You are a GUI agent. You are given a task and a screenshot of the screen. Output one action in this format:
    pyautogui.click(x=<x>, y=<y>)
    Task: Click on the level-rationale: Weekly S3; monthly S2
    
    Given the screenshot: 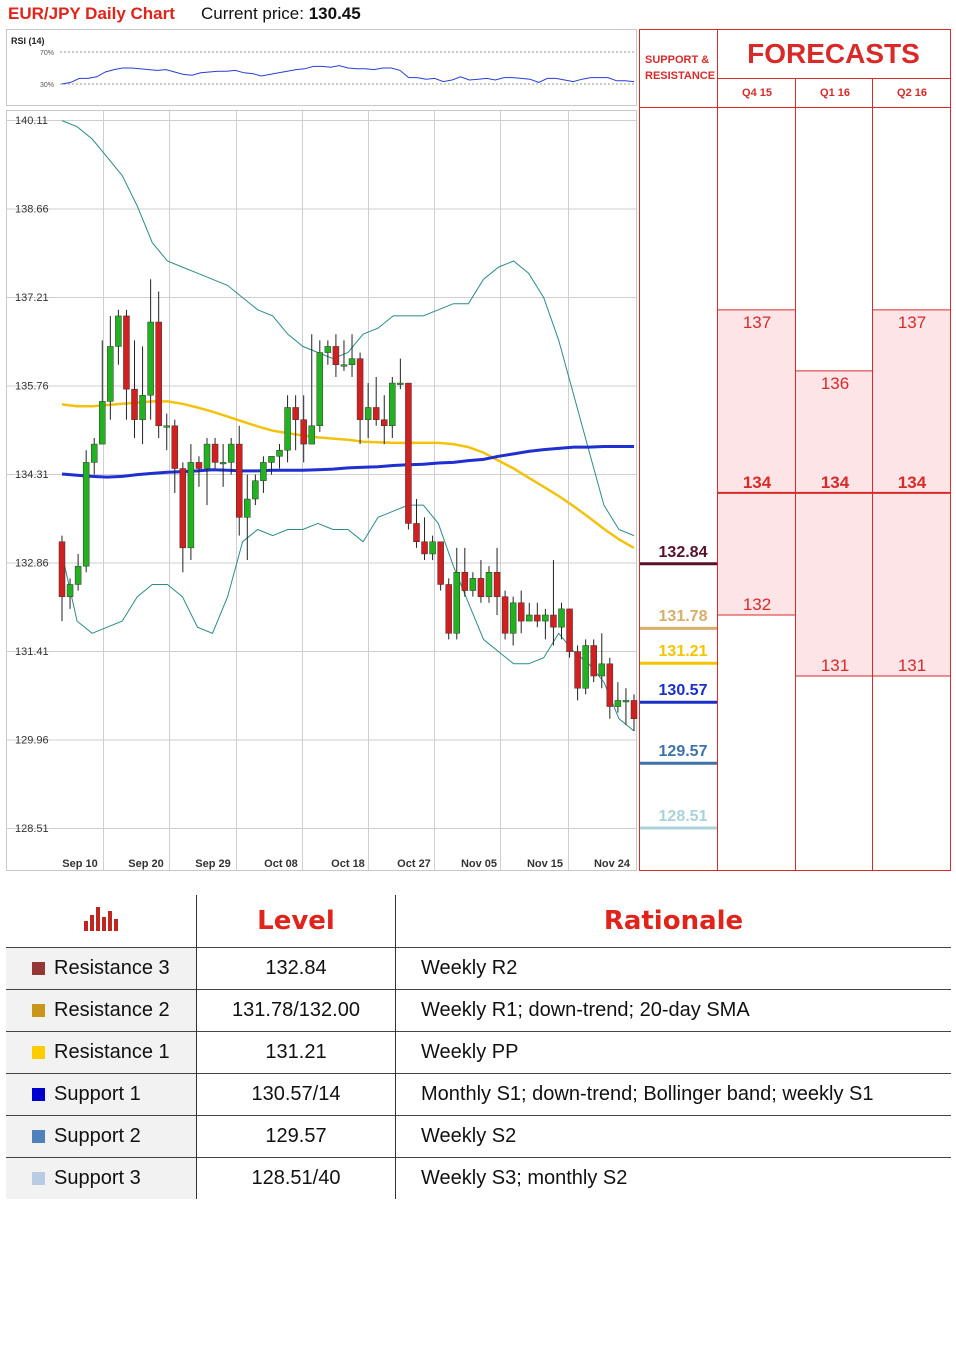 What is the action you would take?
    pyautogui.click(x=673, y=1178)
    